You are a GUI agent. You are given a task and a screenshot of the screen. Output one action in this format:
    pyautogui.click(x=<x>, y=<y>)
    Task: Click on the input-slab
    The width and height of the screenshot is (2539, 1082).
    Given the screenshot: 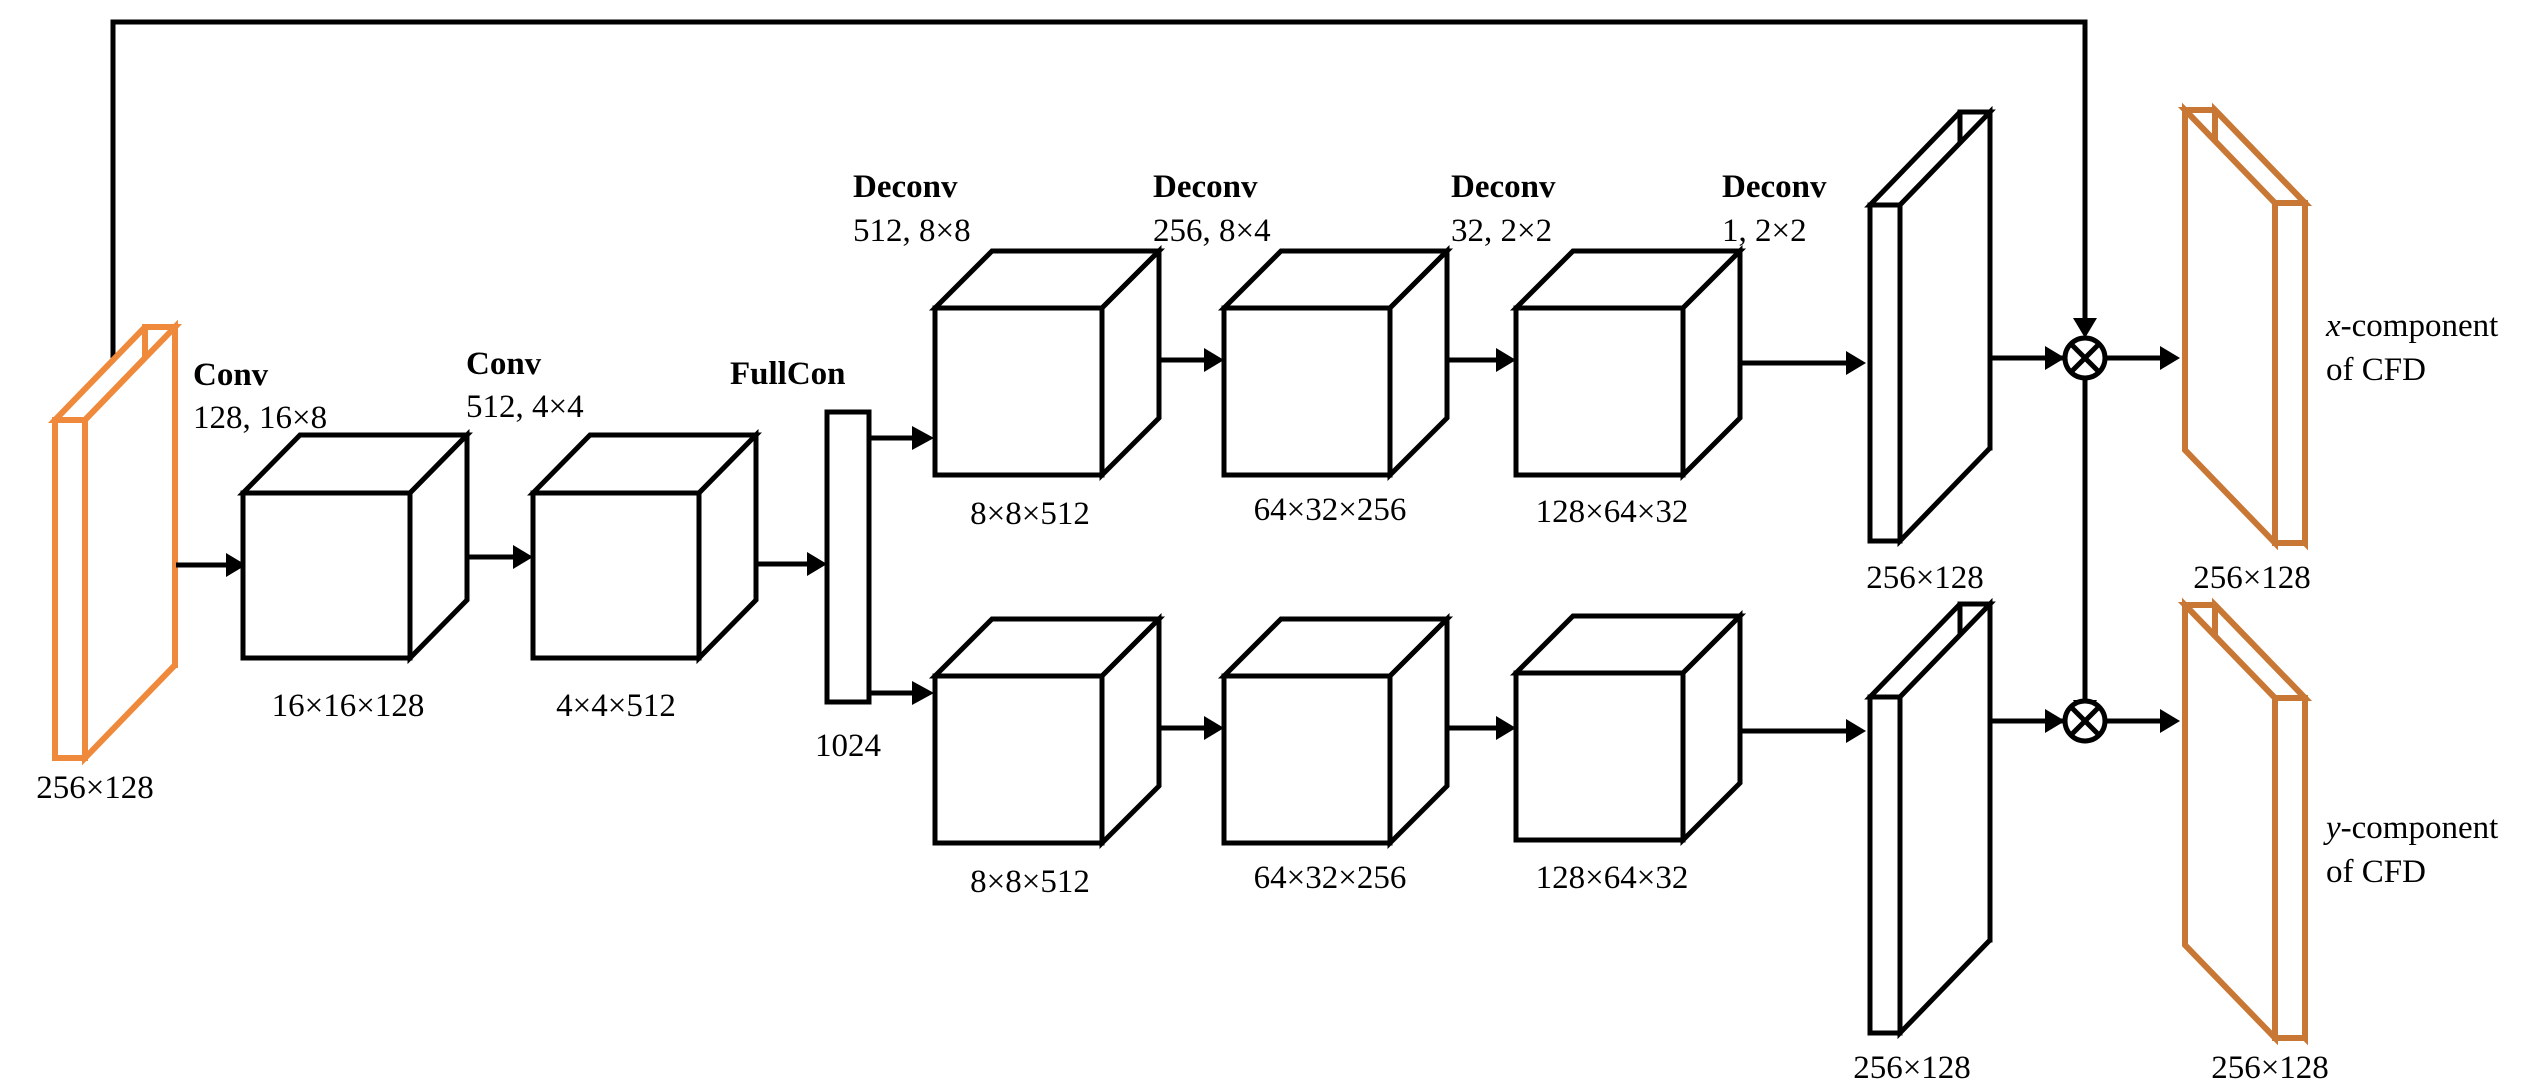 What is the action you would take?
    pyautogui.click(x=115, y=542)
    